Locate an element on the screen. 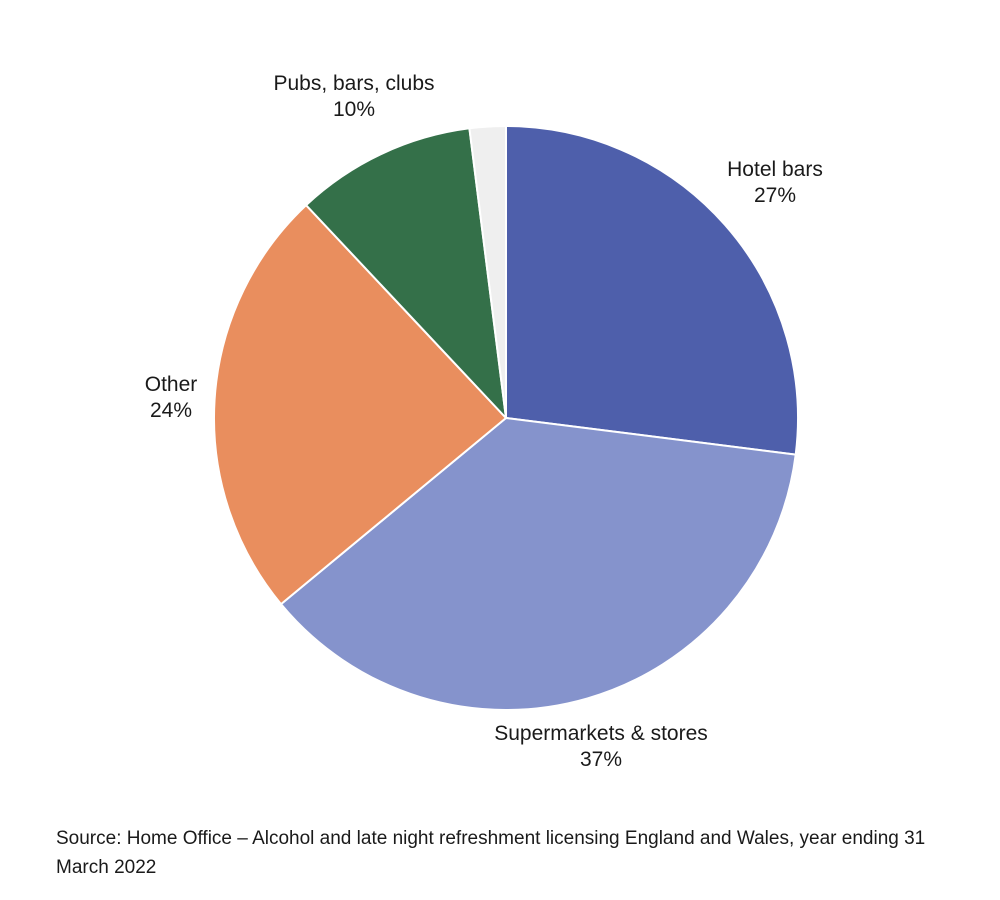  slice-label-hotel-bars: Hotel bars is located at coordinates (775, 169).